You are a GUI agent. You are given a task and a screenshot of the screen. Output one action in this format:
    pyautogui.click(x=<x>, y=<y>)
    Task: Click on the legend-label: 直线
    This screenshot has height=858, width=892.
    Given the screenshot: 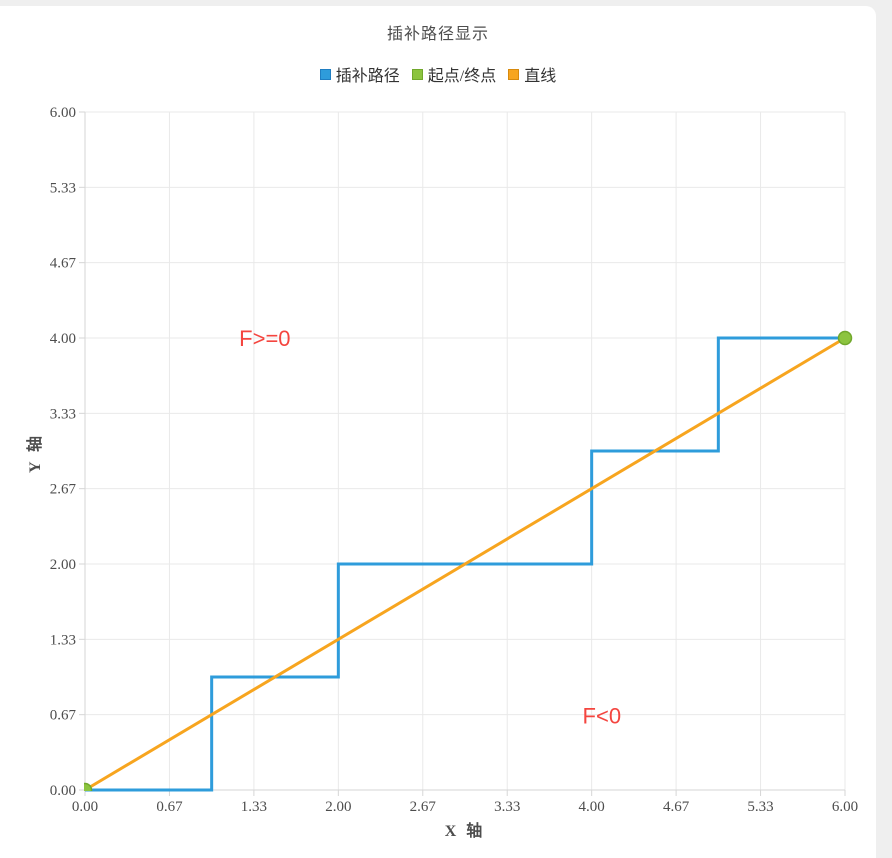 What is the action you would take?
    pyautogui.click(x=540, y=76)
    